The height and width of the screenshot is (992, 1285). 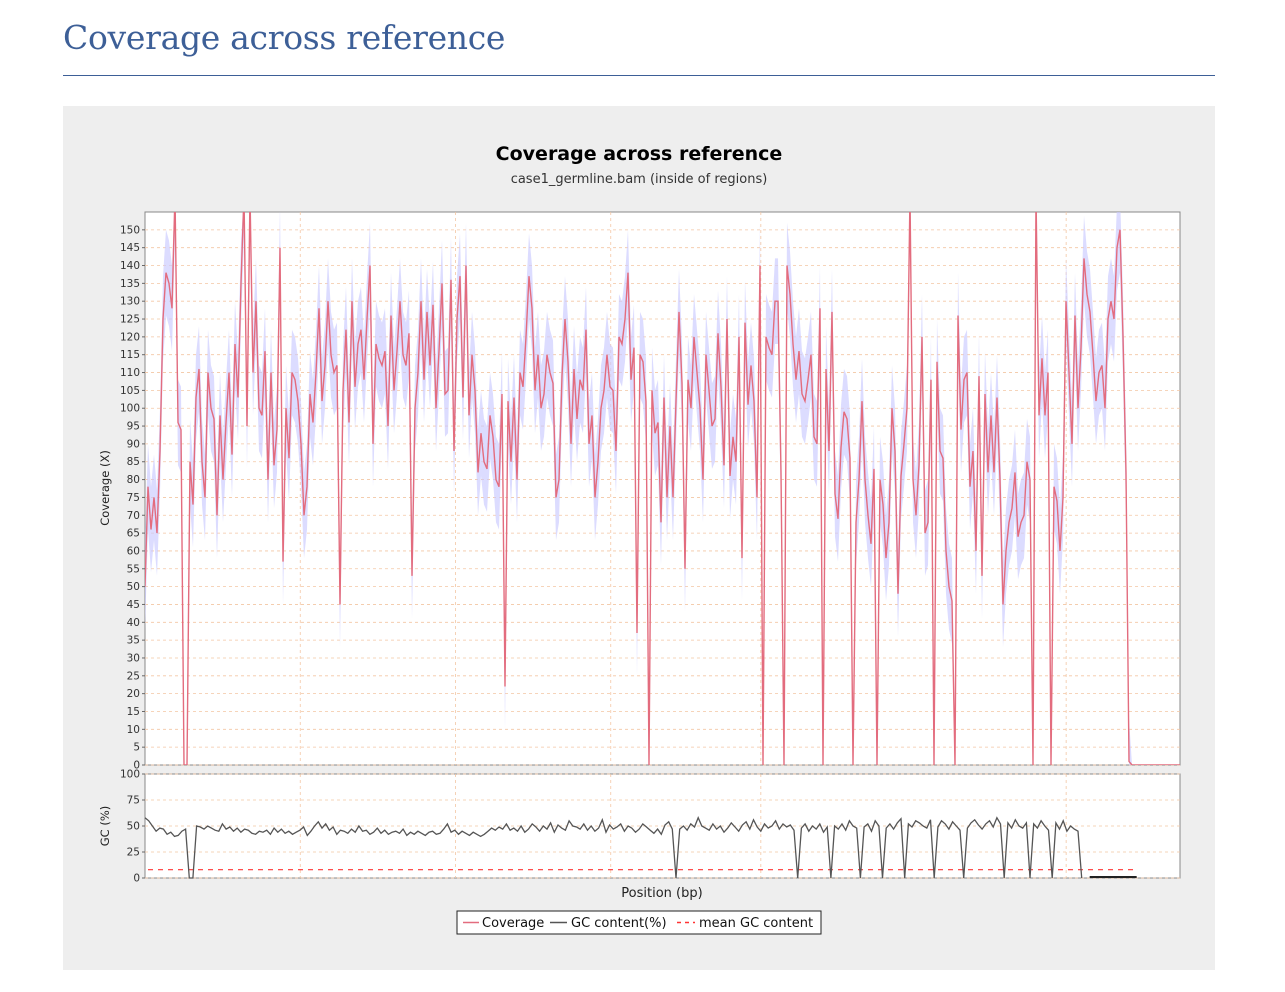 I want to click on coverage-tick-label: 95, so click(x=133, y=427).